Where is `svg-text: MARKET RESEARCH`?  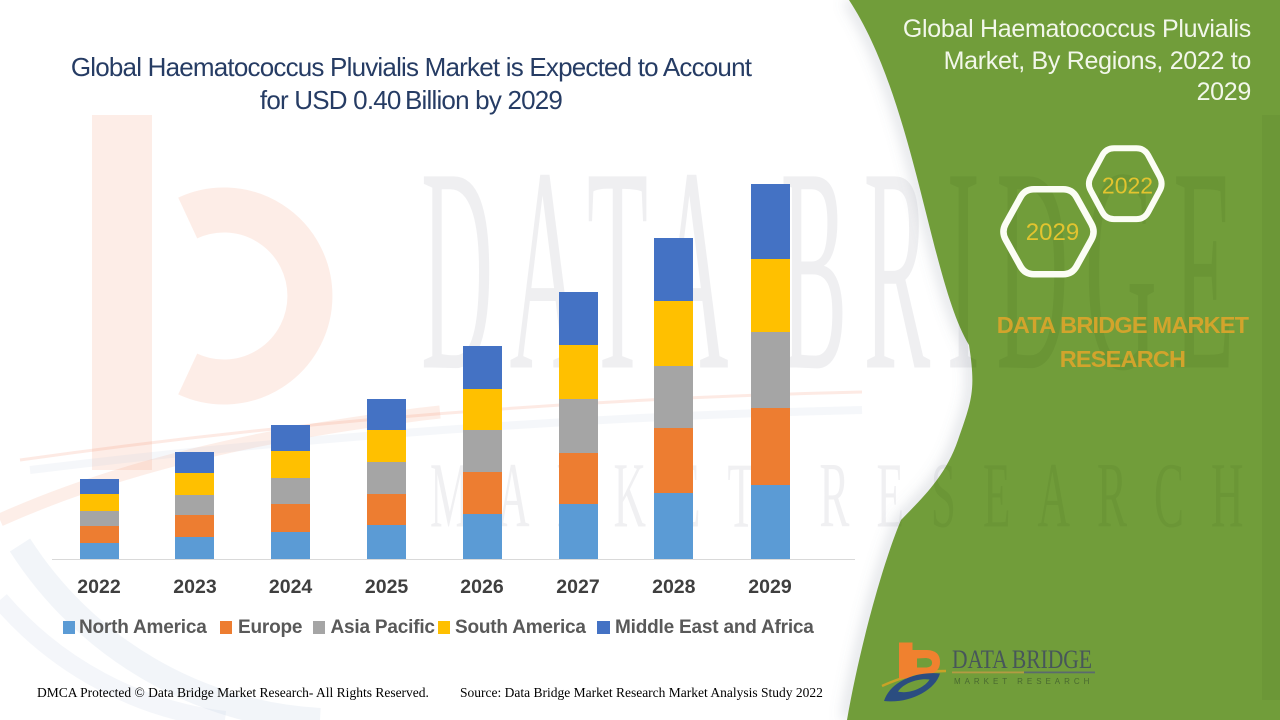 svg-text: MARKET RESEARCH is located at coordinates (1023, 681).